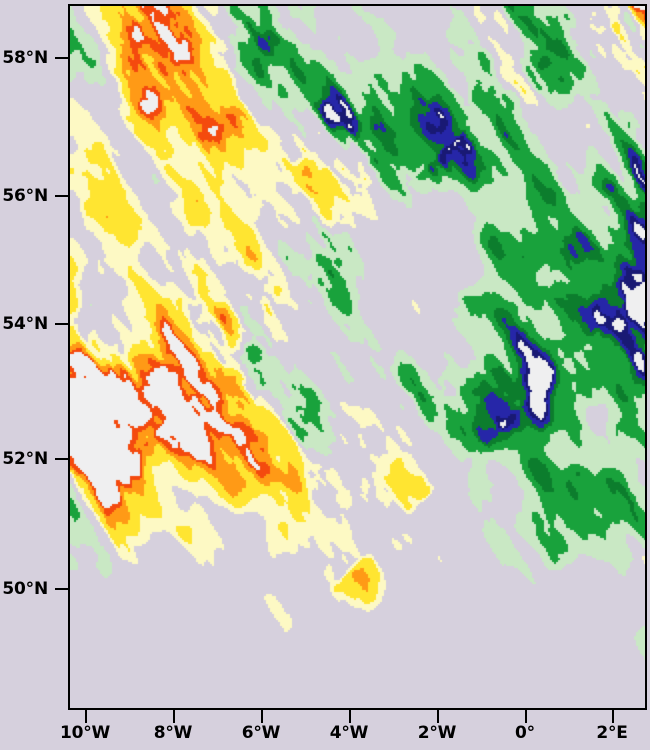 This screenshot has width=650, height=750. What do you see at coordinates (25, 58) in the screenshot?
I see `y-tick-label-58N: 58°N` at bounding box center [25, 58].